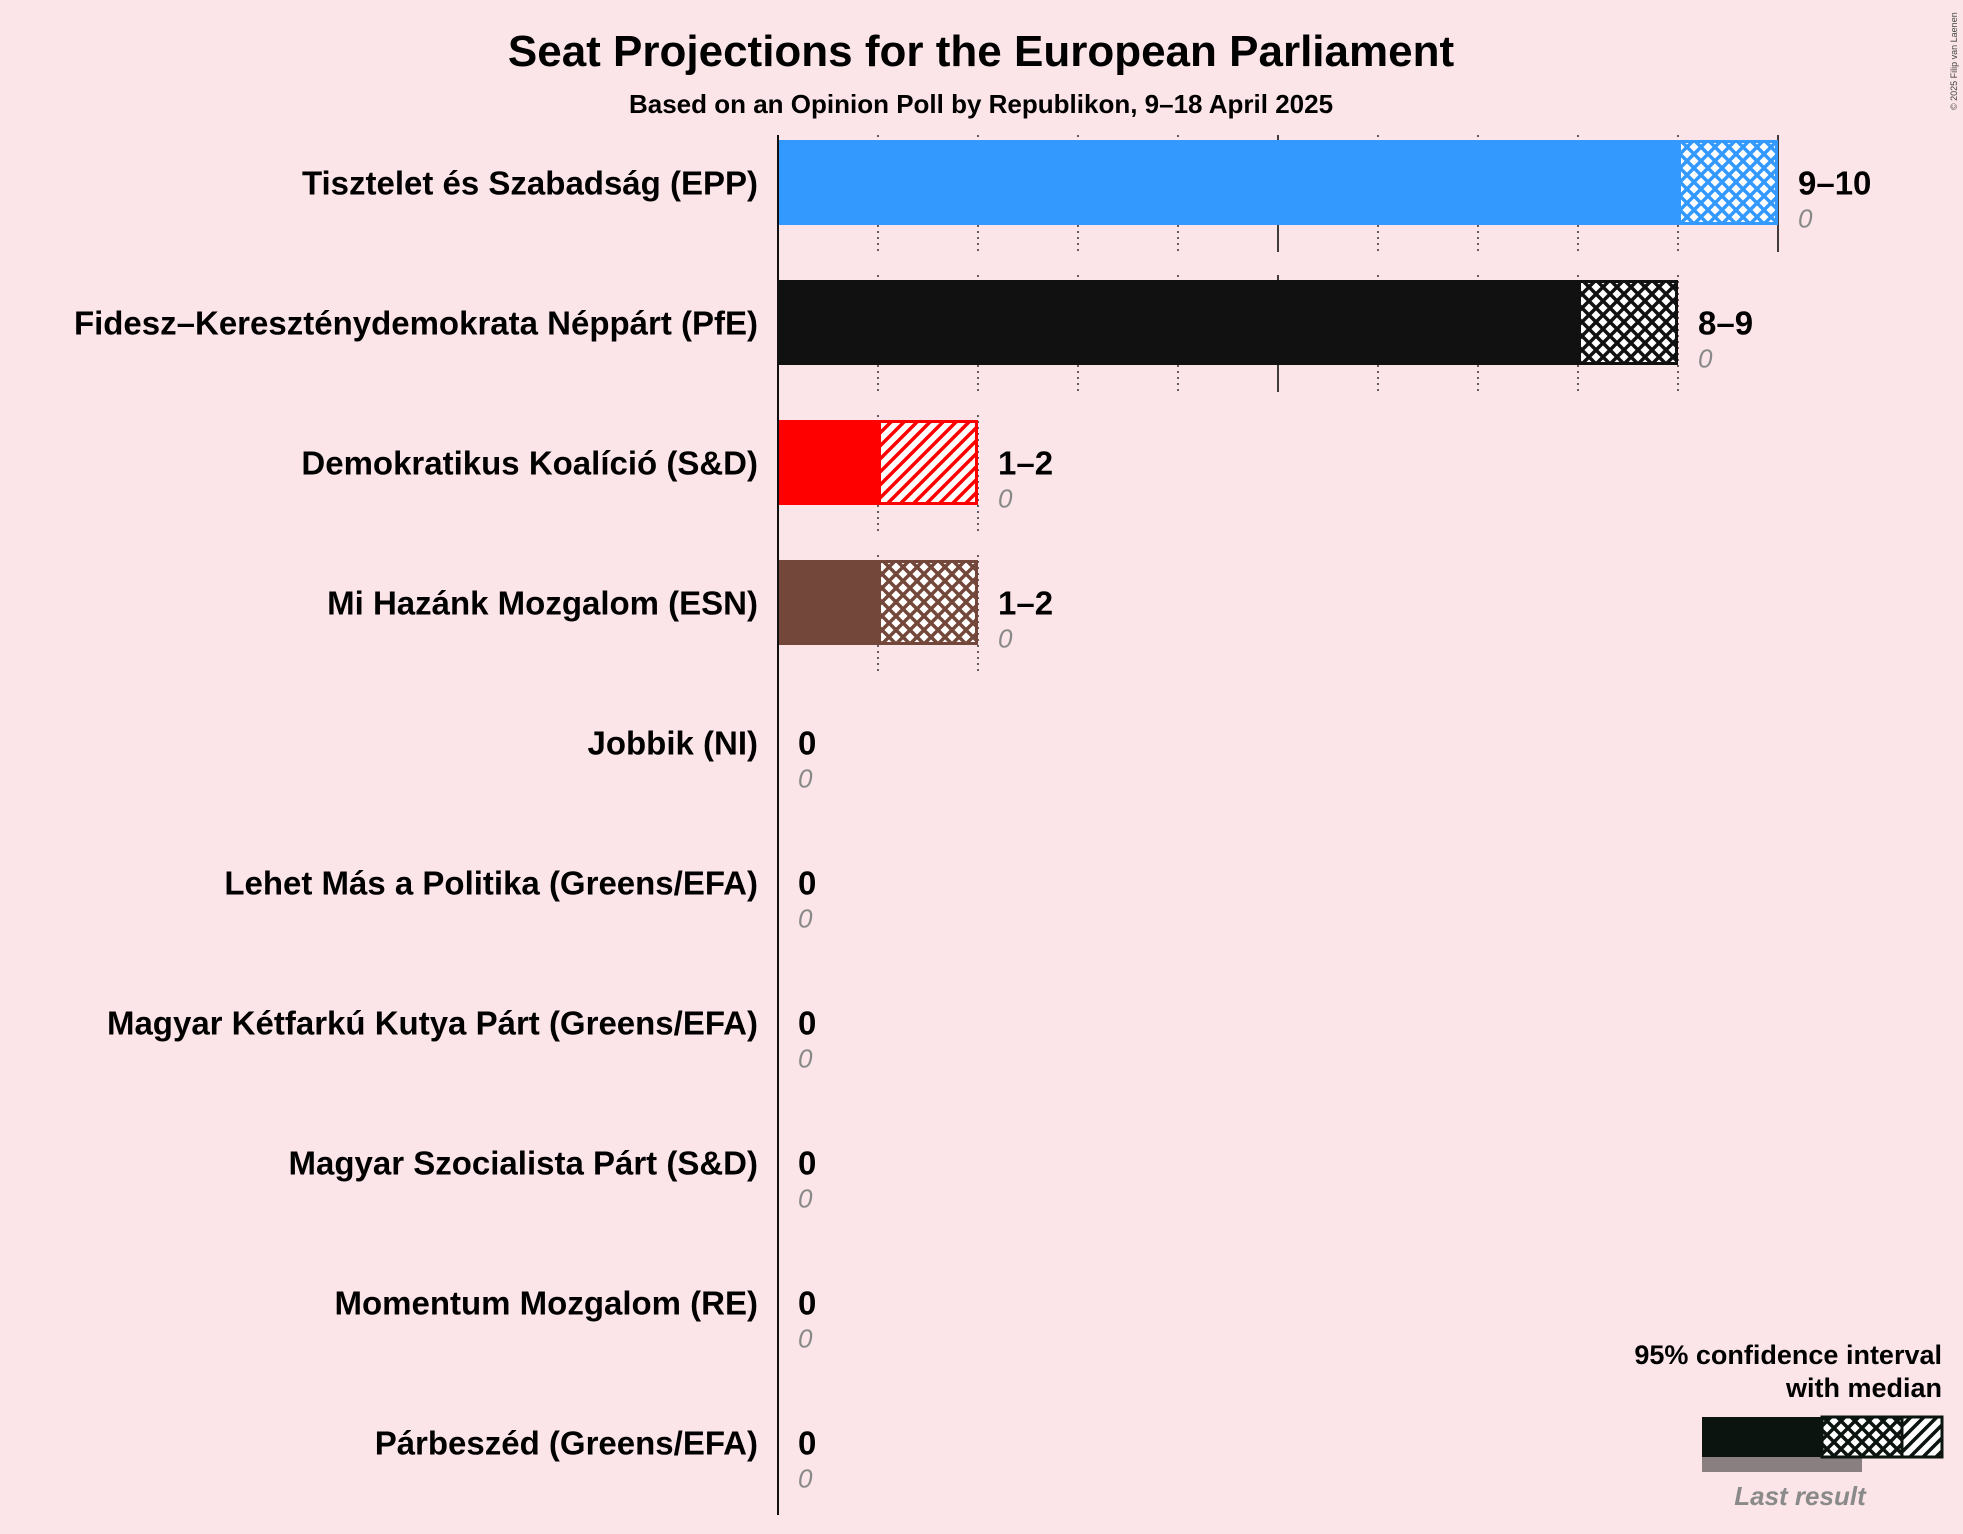 This screenshot has width=1963, height=1534. What do you see at coordinates (491, 883) in the screenshot?
I see `party-label: Lehet Más a Politika (Greens/EFA)` at bounding box center [491, 883].